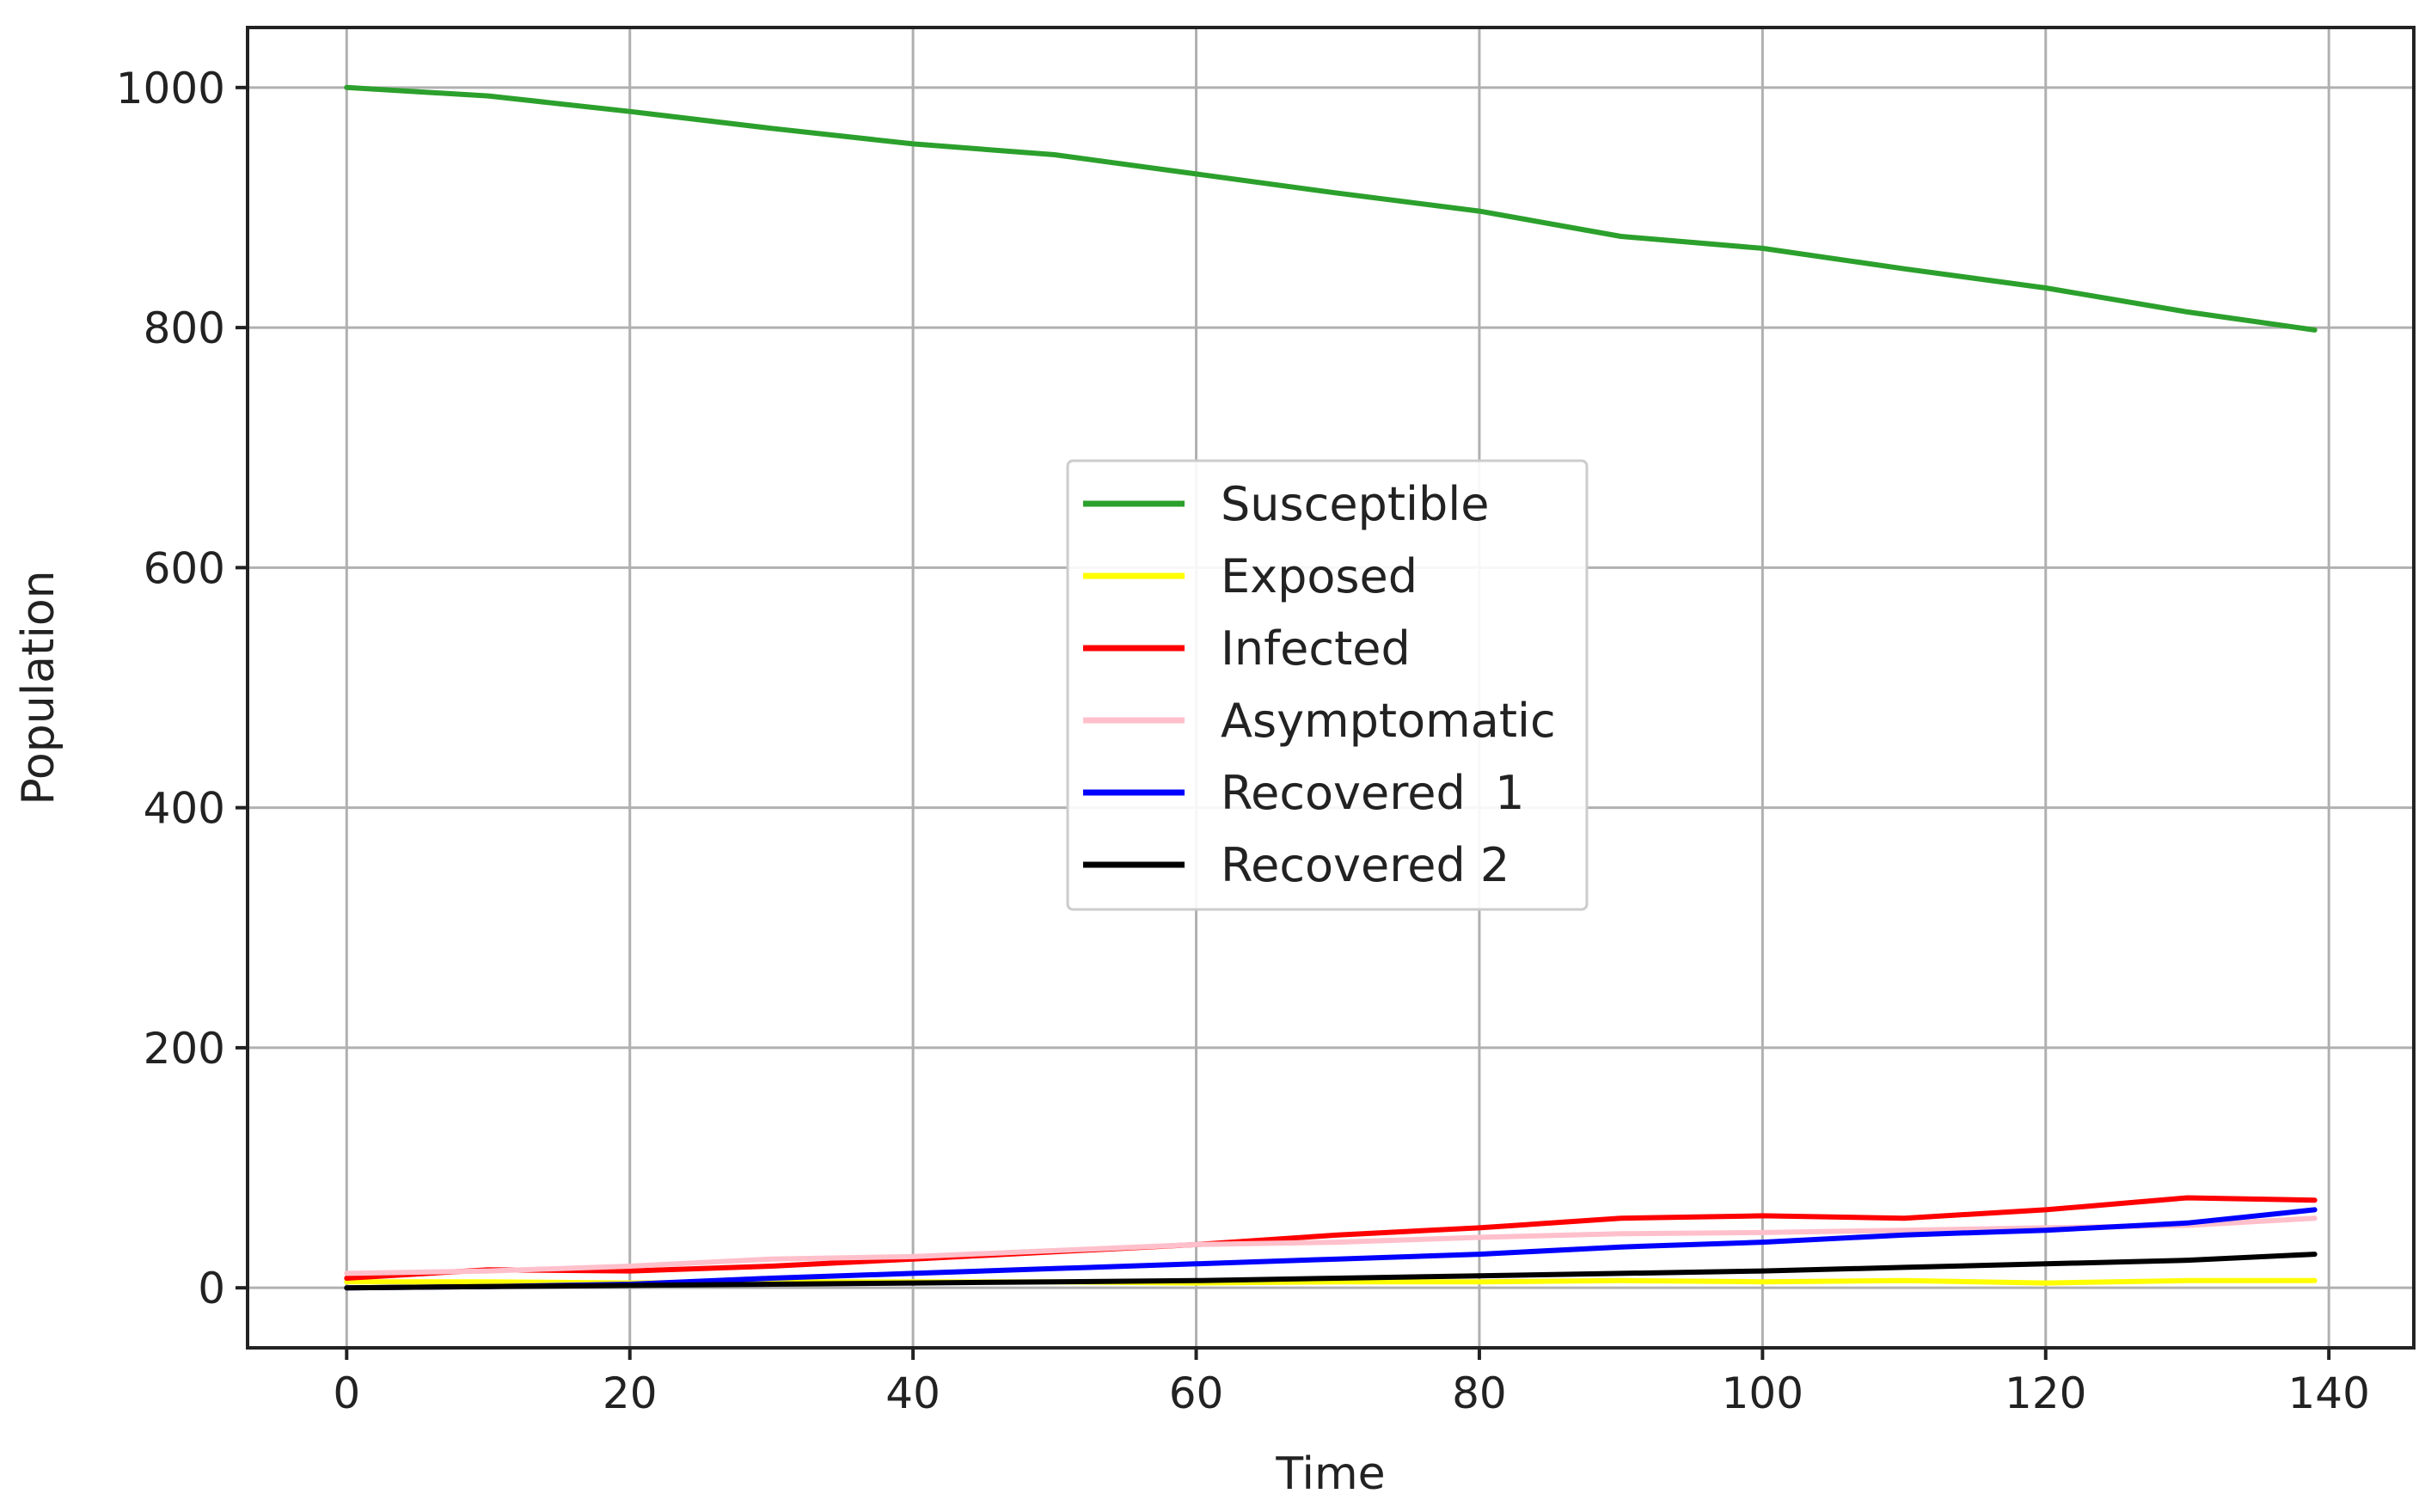 The height and width of the screenshot is (1512, 2431). Describe the element at coordinates (1316, 648) in the screenshot. I see `legend-label-infected: Infected` at that location.